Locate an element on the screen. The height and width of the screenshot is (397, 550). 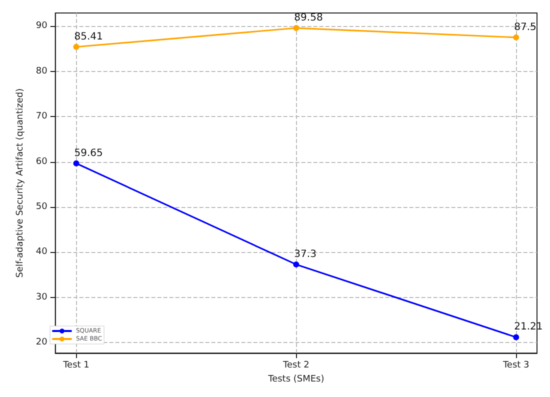
y-tick-label: 80 is located at coordinates (42, 71).